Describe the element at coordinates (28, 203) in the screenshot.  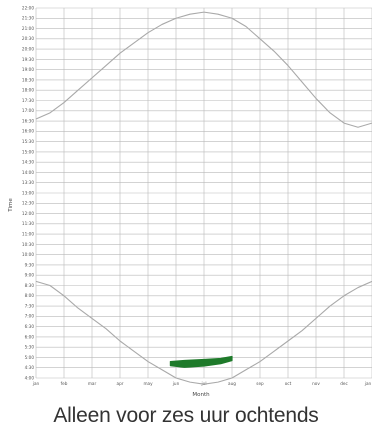
I see `y-tick-label: 12:30` at that location.